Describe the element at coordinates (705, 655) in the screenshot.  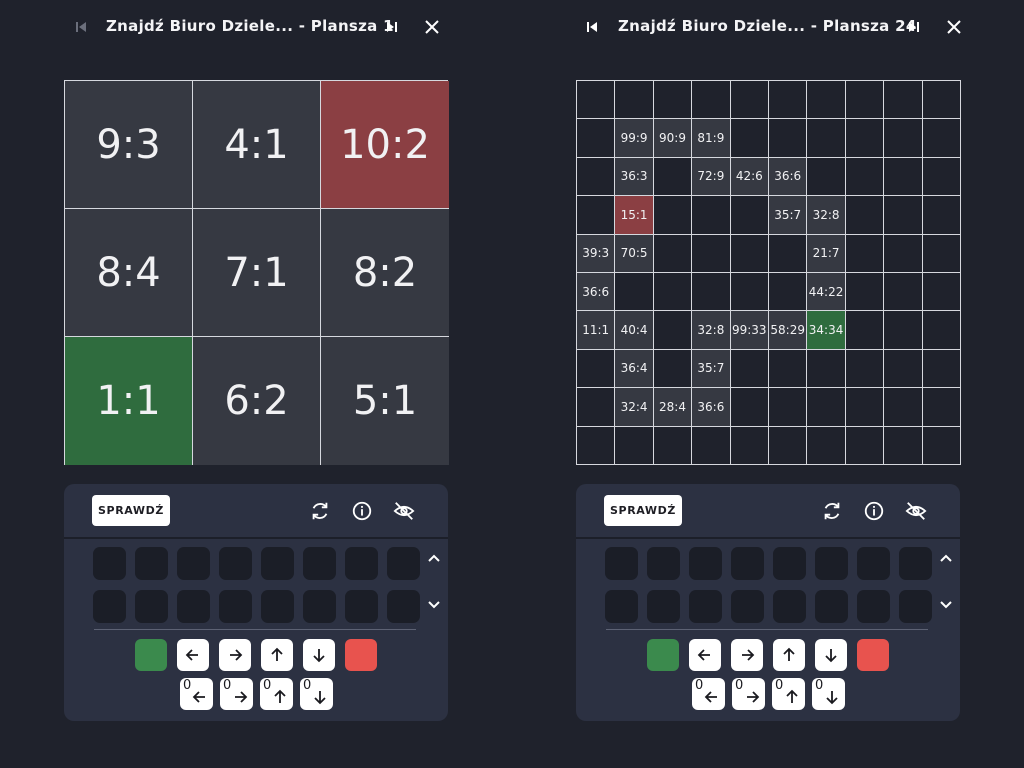
I see `arrow-left-key` at that location.